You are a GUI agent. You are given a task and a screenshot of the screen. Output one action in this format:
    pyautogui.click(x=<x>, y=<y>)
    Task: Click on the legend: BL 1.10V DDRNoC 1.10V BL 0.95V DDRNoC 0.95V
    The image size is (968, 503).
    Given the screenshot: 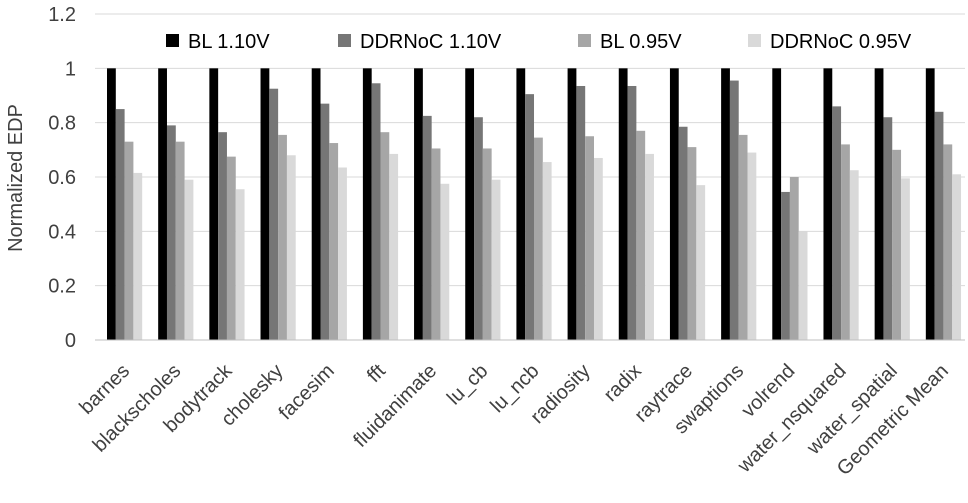 What is the action you would take?
    pyautogui.click(x=539, y=42)
    